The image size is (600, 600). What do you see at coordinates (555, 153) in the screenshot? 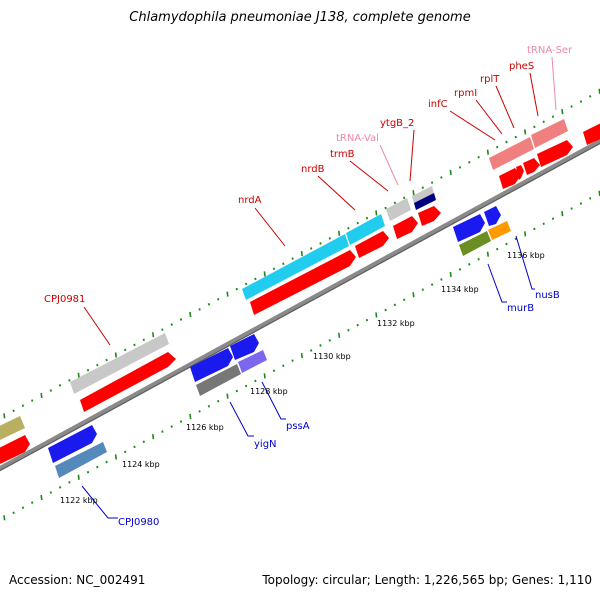
I see `feature-block-phes` at bounding box center [555, 153].